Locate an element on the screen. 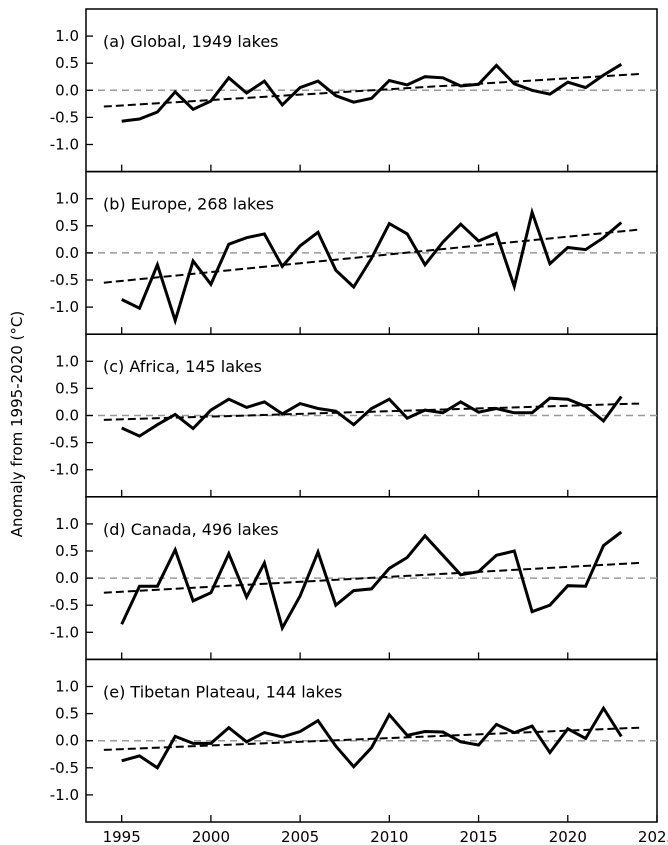  x-tick-label: 2010 is located at coordinates (389, 836).